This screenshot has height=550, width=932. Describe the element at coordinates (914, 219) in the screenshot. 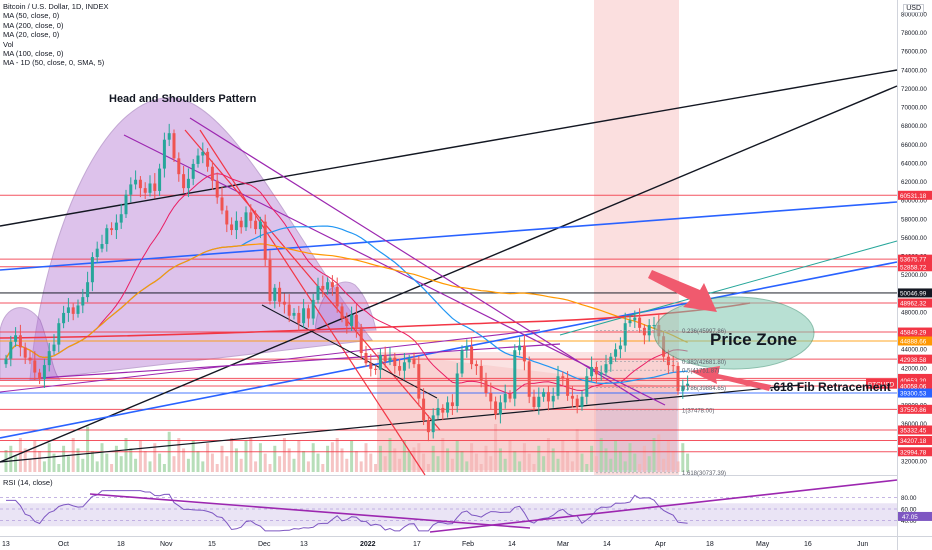

I see `price-tick-label: 58000.00` at that location.